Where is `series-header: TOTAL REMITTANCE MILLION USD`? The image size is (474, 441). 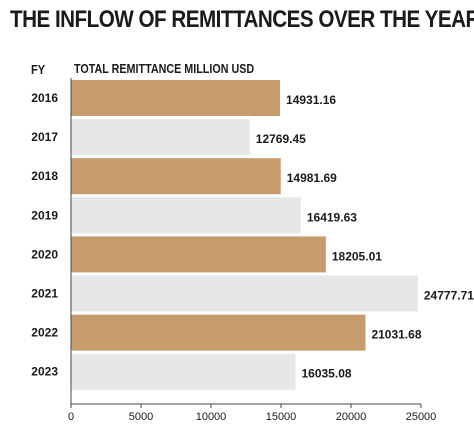
series-header: TOTAL REMITTANCE MILLION USD is located at coordinates (164, 69).